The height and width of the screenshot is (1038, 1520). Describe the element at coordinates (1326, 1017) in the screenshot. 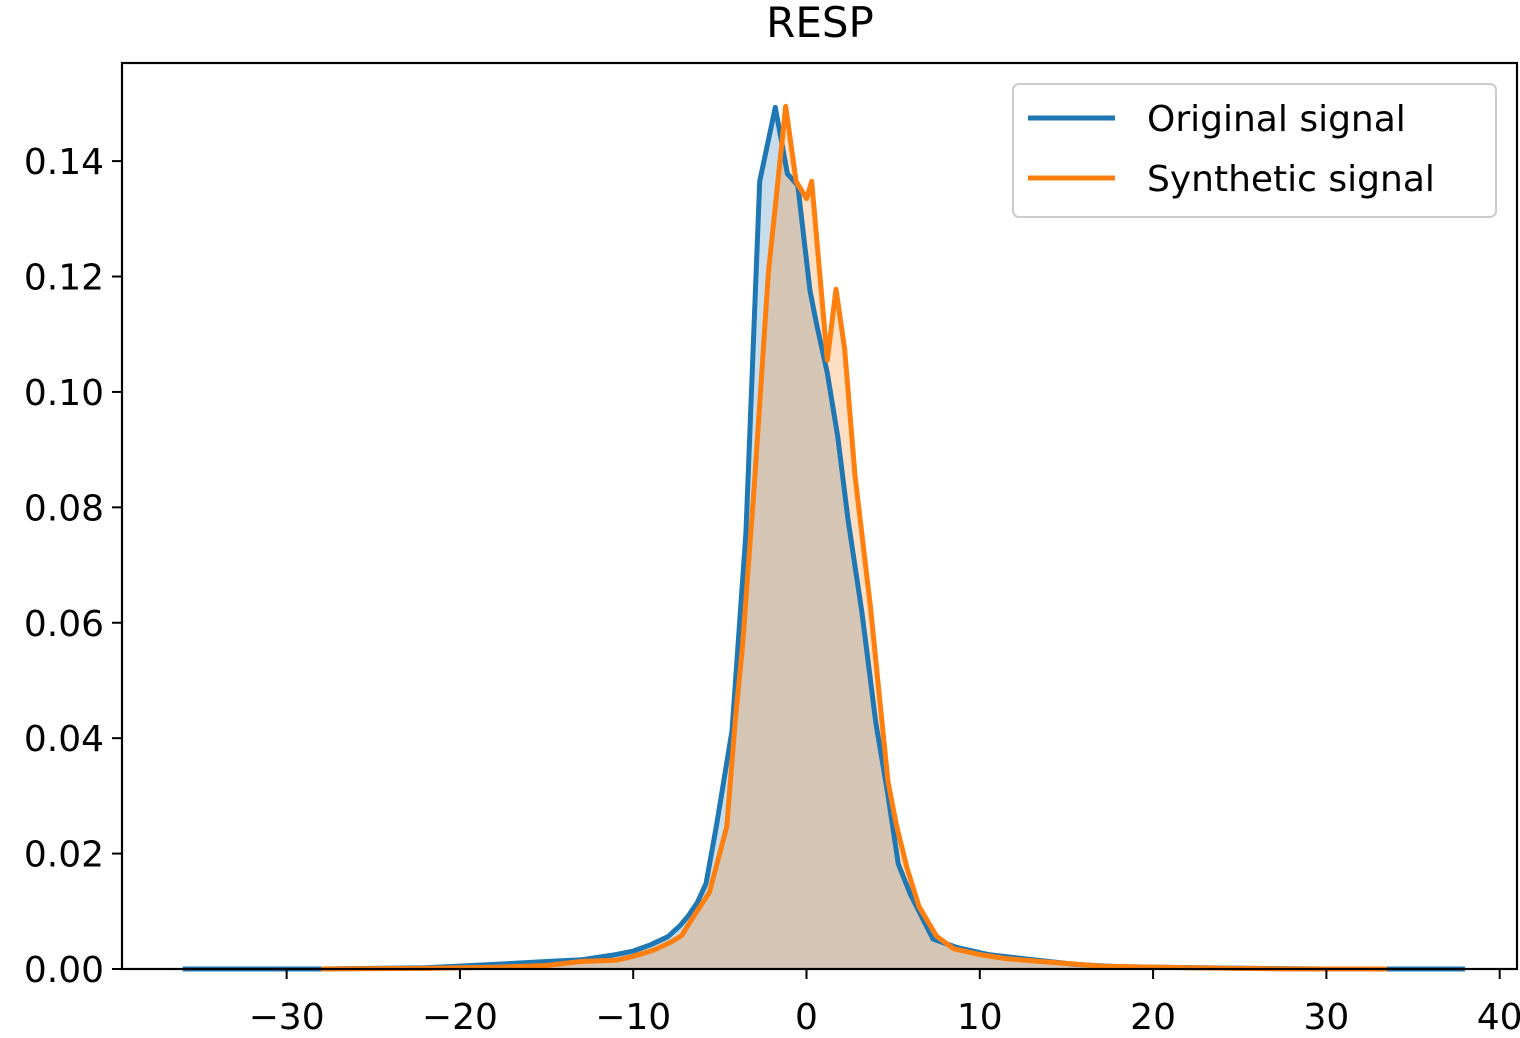

I see `x-tick-label: 30` at that location.